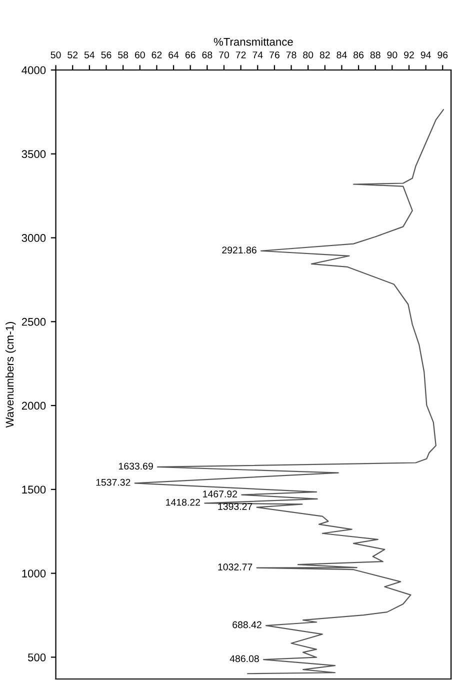 This screenshot has width=465, height=700. I want to click on x-tick-label: 88, so click(375, 54).